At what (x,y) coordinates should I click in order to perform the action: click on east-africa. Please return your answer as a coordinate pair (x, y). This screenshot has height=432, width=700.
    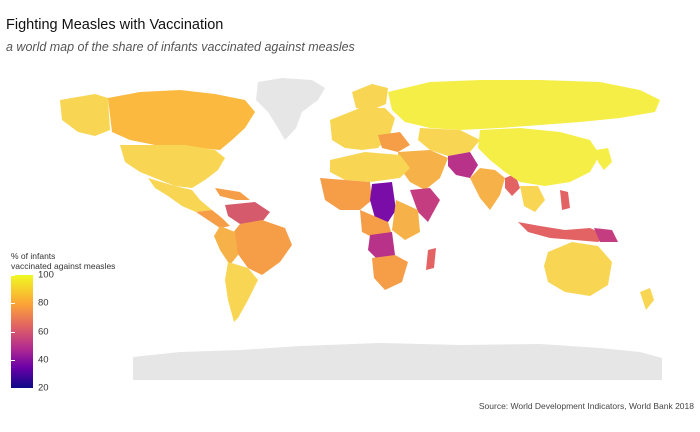
    Looking at the image, I should click on (406, 220).